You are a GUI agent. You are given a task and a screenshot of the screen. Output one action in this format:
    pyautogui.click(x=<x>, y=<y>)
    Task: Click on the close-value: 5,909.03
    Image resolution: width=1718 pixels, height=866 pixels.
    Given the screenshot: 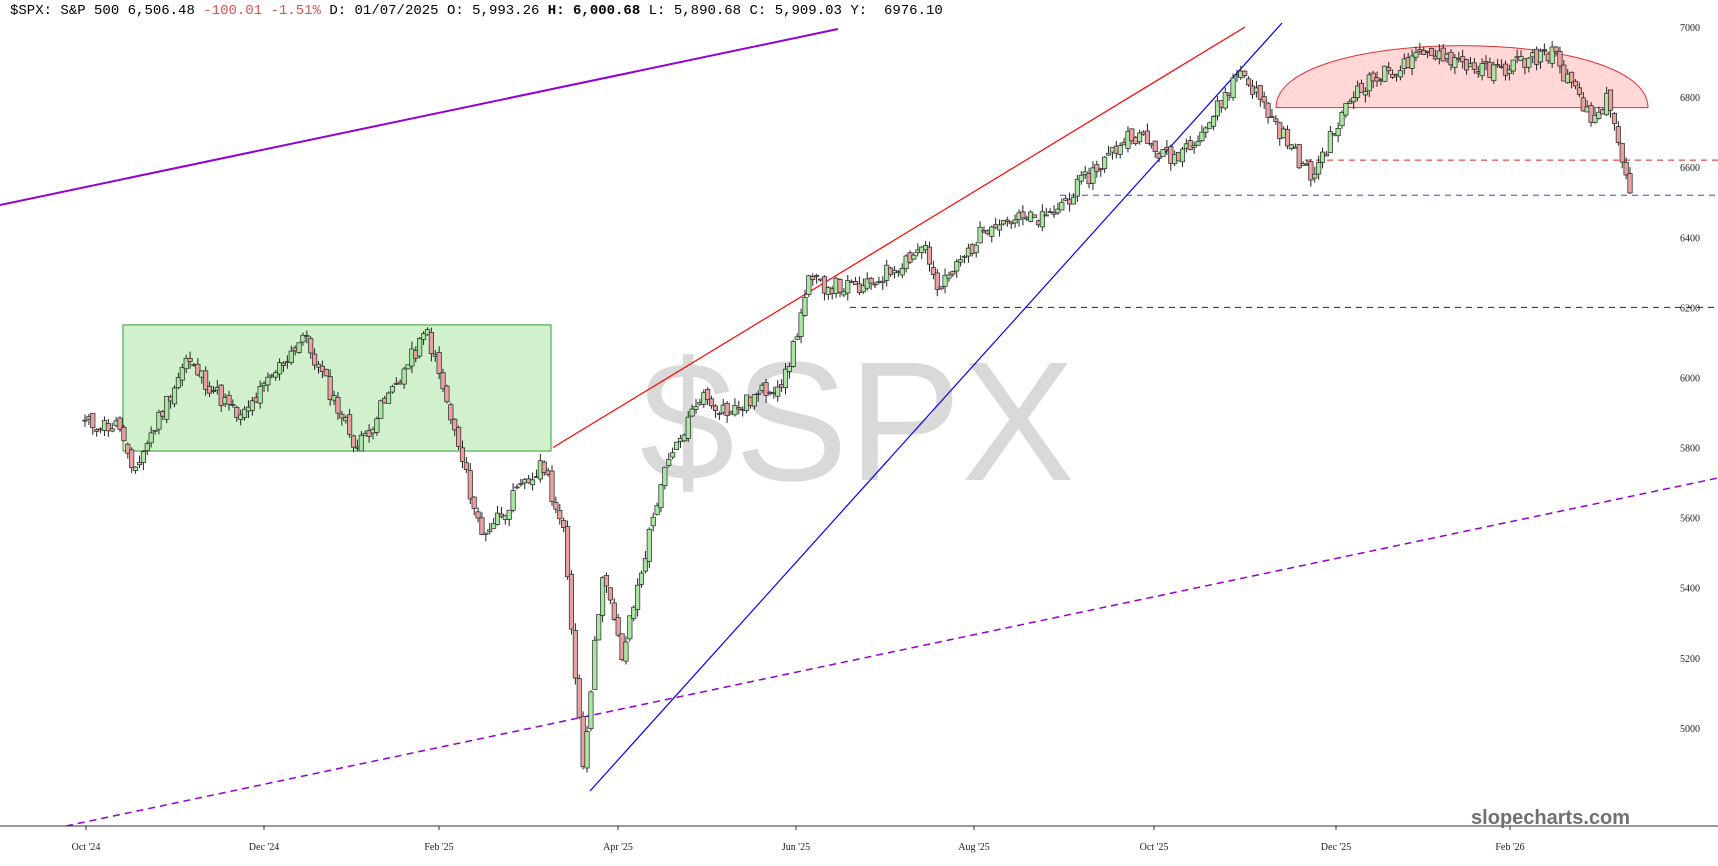 What is the action you would take?
    pyautogui.click(x=808, y=11)
    